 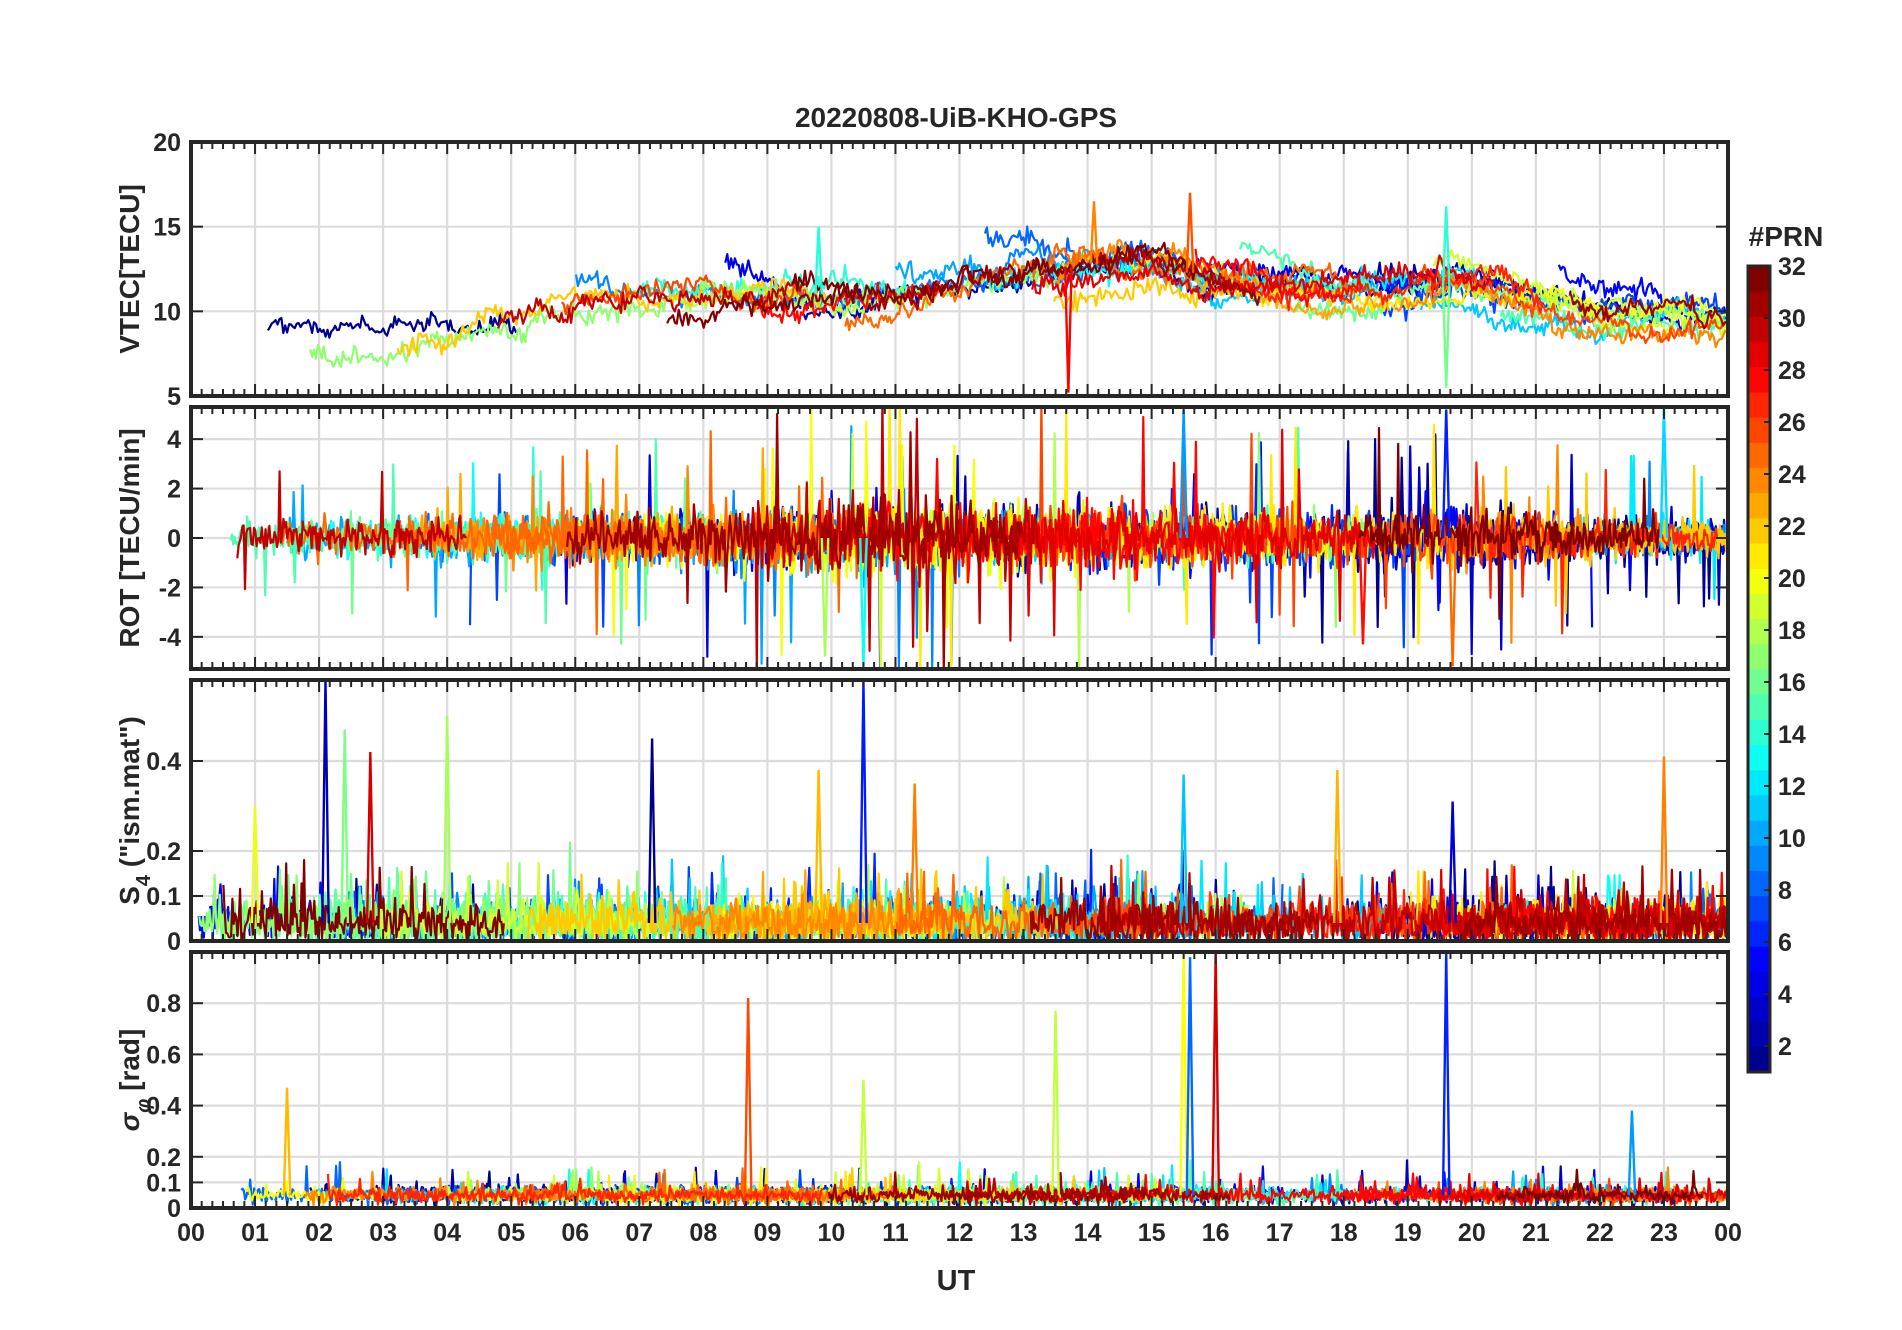 I want to click on y-tick-label: 0.4, so click(x=163, y=762).